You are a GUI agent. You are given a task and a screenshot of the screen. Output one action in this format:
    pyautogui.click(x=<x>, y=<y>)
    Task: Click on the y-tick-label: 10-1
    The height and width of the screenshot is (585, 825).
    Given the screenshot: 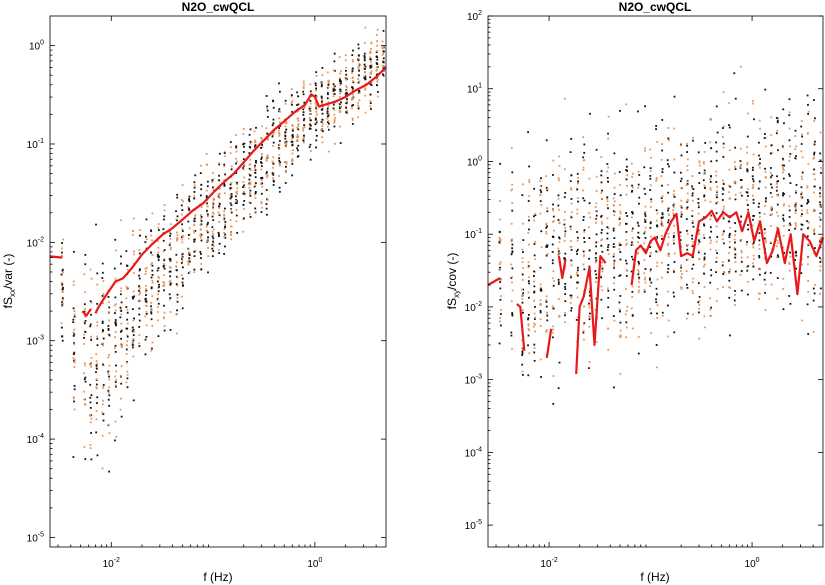 What is the action you would take?
    pyautogui.click(x=35, y=144)
    